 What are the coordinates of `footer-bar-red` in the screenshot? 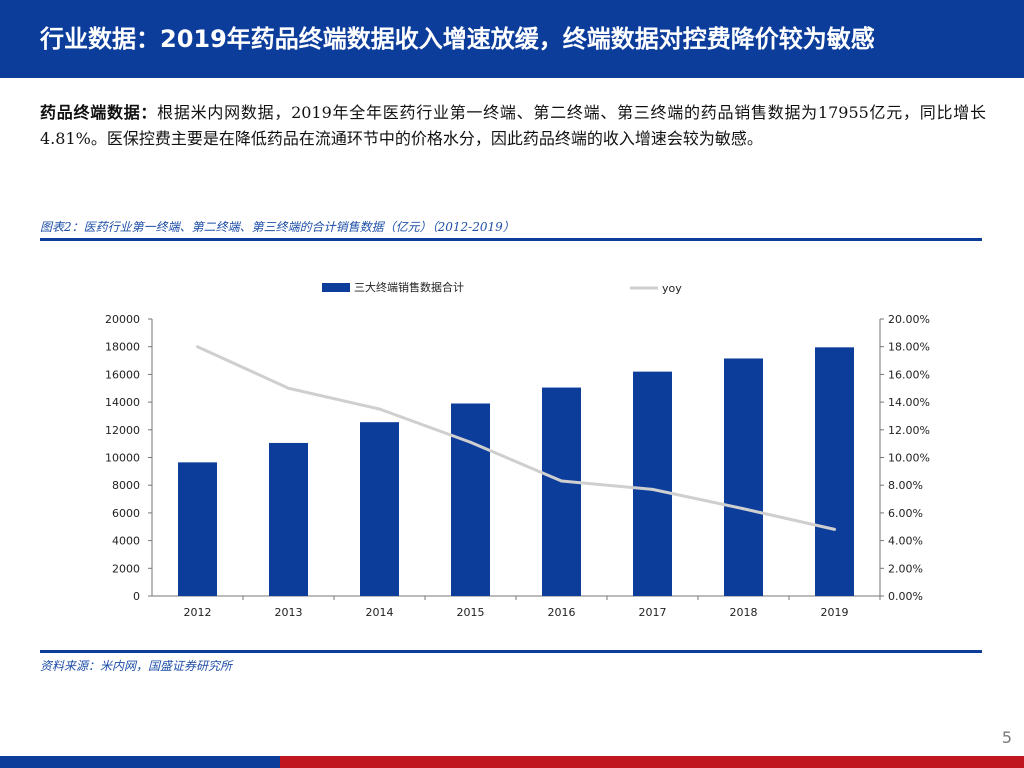 It's located at (652, 762).